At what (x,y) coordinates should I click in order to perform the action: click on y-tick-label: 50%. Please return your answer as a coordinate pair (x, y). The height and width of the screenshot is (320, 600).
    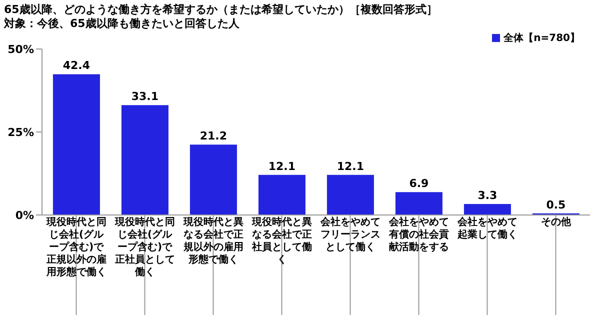
    Looking at the image, I should click on (21, 49).